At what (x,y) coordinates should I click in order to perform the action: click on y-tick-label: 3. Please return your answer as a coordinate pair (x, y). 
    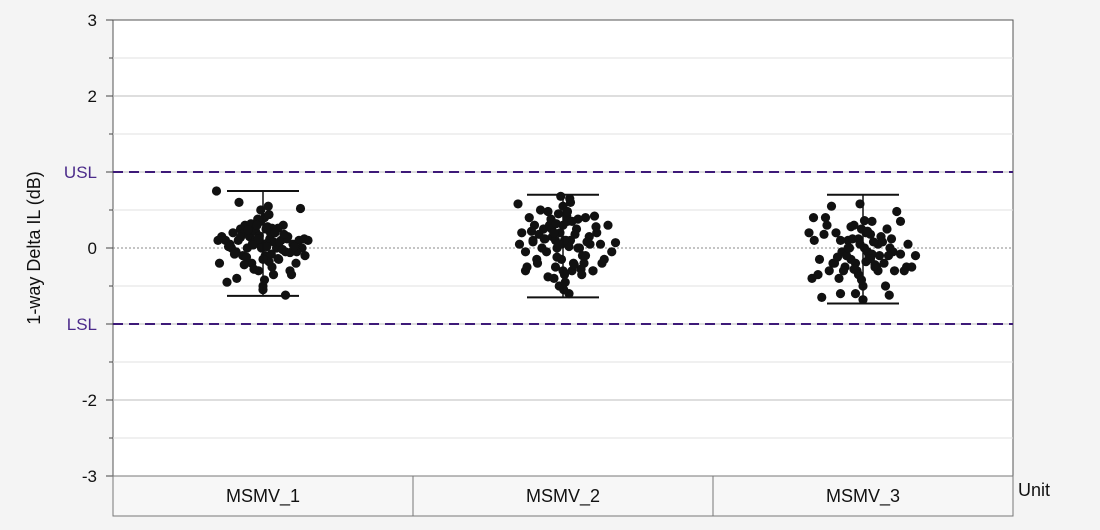
    Looking at the image, I should click on (92, 20).